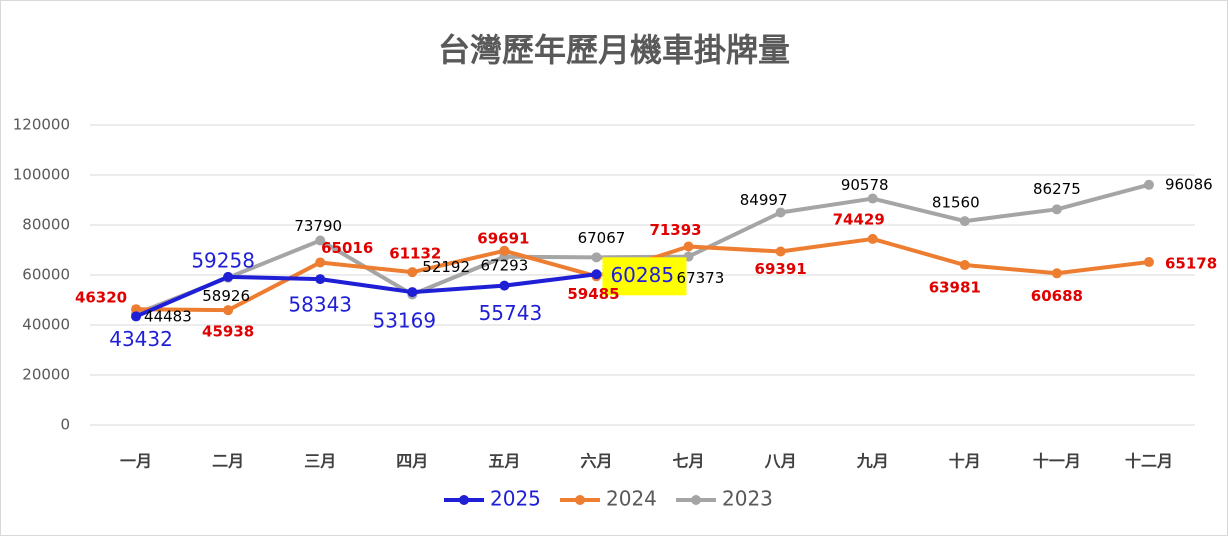  What do you see at coordinates (46, 225) in the screenshot?
I see `y-tick-label: 80000` at bounding box center [46, 225].